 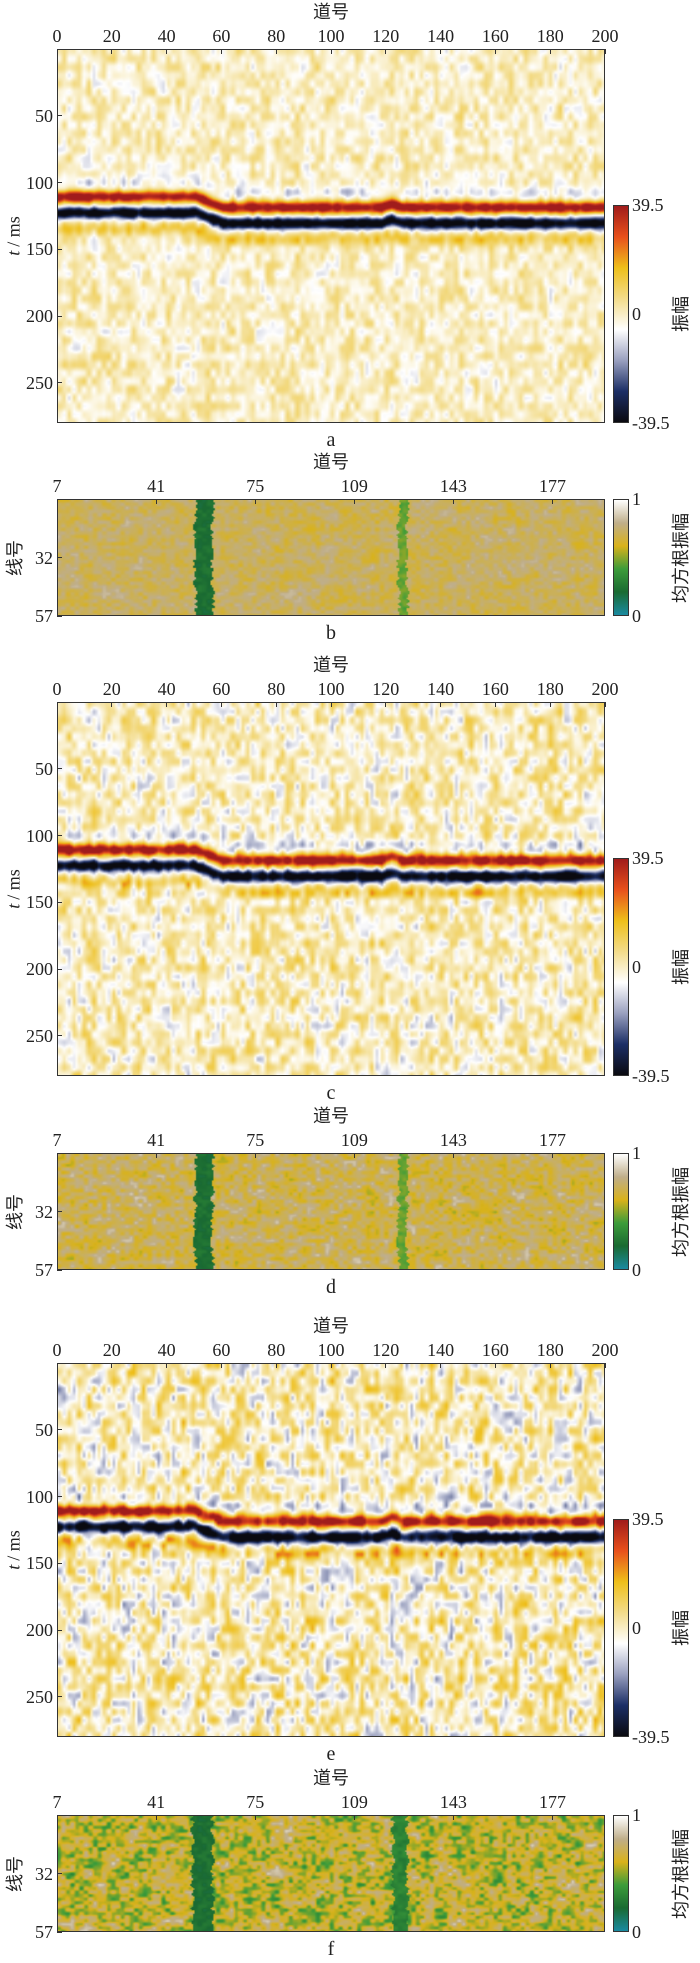 I want to click on seismic-section-e, so click(x=331, y=1550).